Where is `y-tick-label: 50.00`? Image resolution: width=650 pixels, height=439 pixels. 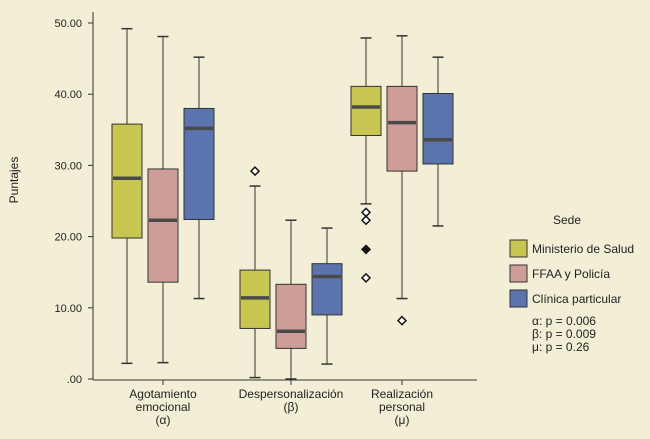
y-tick-label: 50.00 is located at coordinates (68, 24).